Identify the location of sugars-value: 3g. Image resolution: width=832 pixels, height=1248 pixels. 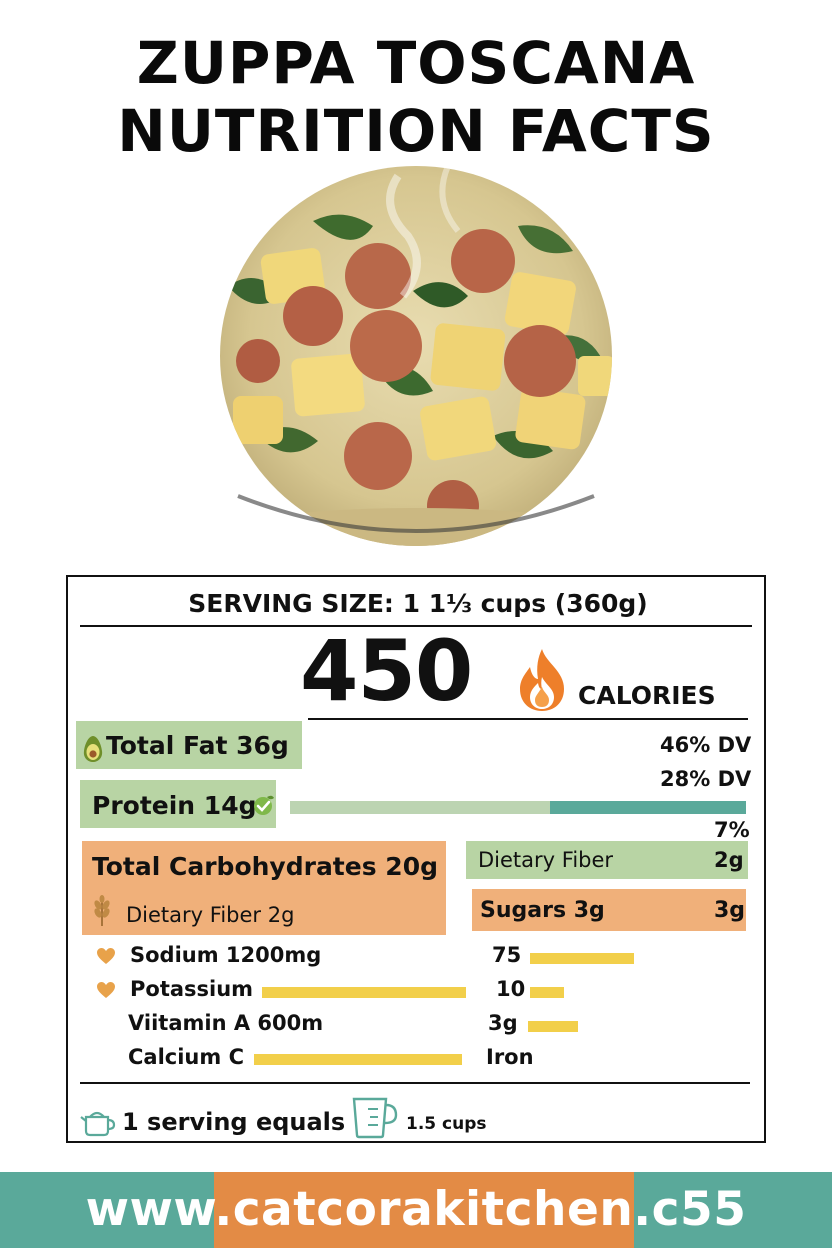
(730, 910).